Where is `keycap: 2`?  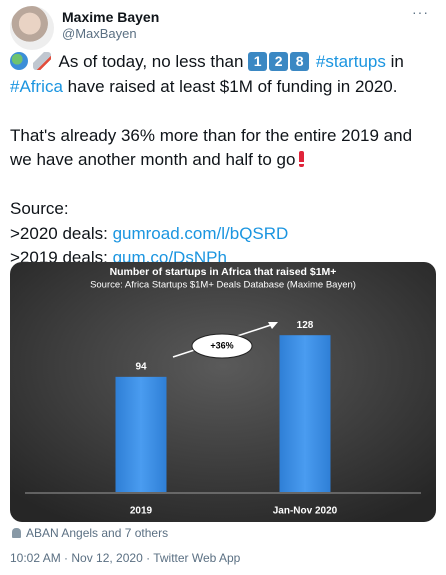
keycap: 2 is located at coordinates (279, 61).